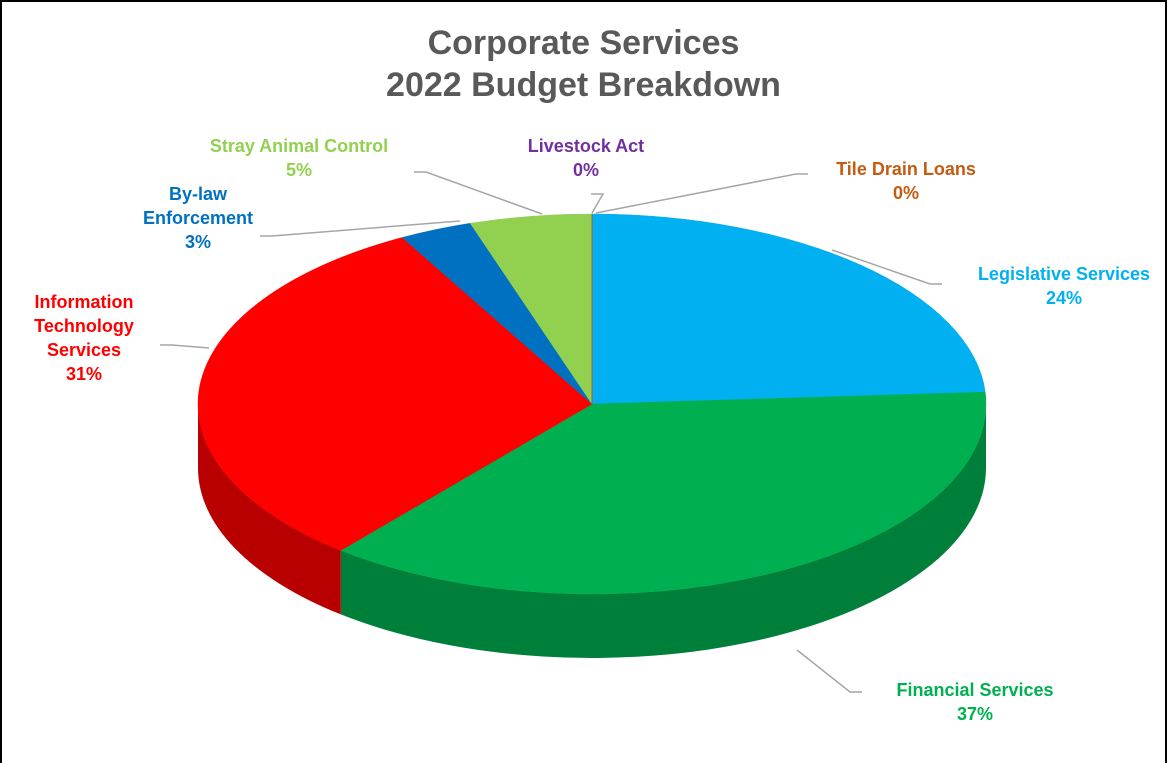 Image resolution: width=1167 pixels, height=763 pixels. What do you see at coordinates (299, 146) in the screenshot?
I see `label-name: Stray Animal Control` at bounding box center [299, 146].